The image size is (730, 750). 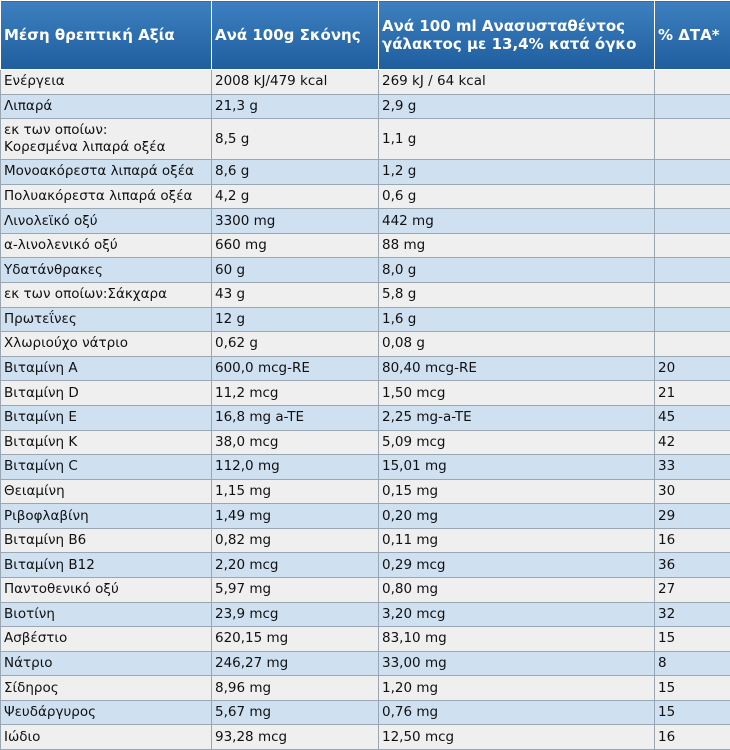 I want to click on table-cell: Θειαμίνη, so click(x=106, y=491).